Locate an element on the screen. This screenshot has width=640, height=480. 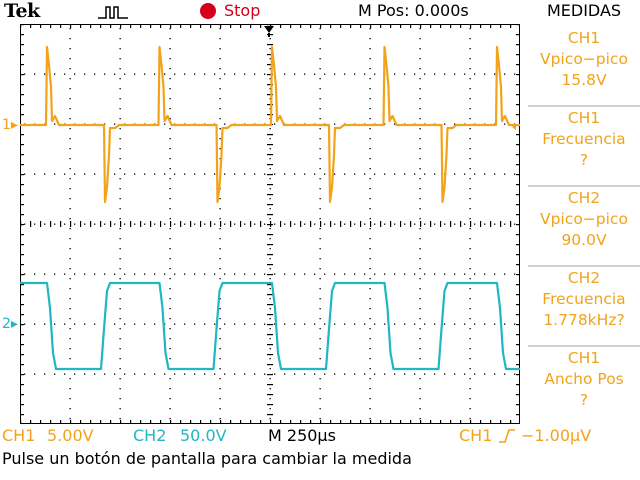
ch2-scale: 50.0V is located at coordinates (203, 435).